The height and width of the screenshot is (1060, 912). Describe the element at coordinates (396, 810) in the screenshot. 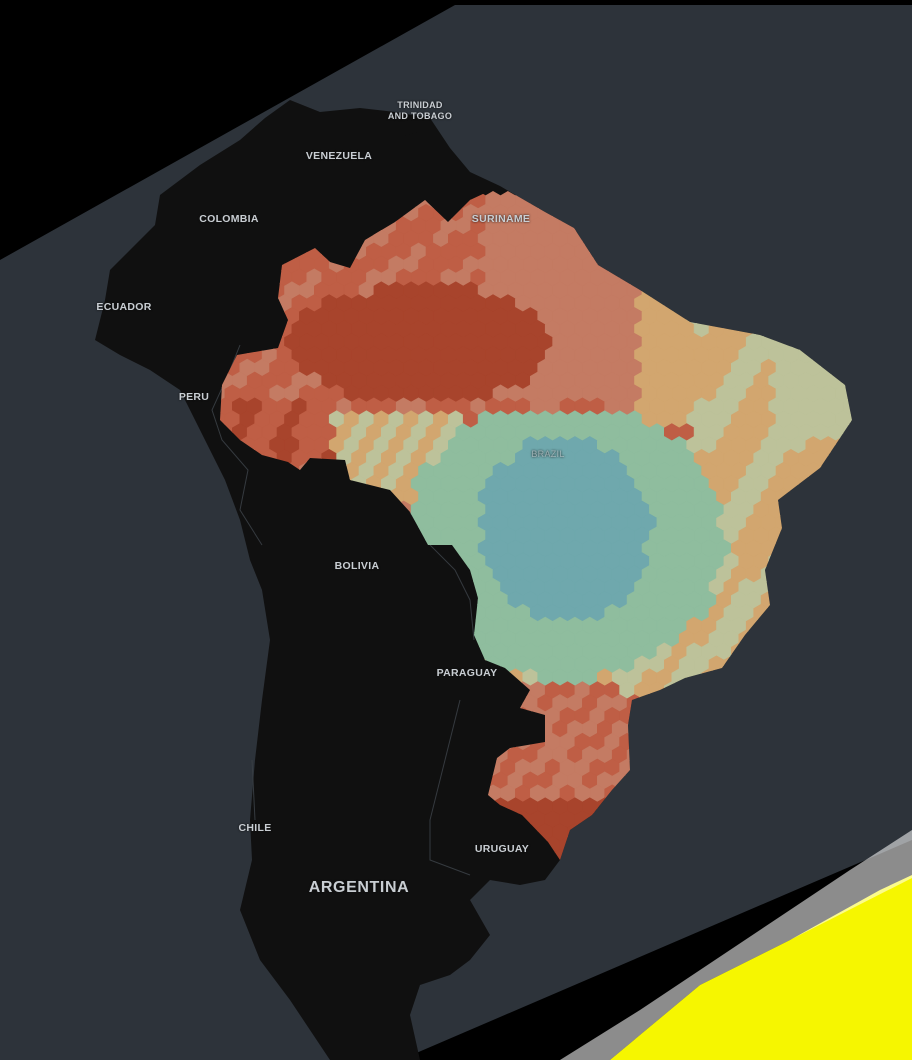

I see `island-south` at that location.